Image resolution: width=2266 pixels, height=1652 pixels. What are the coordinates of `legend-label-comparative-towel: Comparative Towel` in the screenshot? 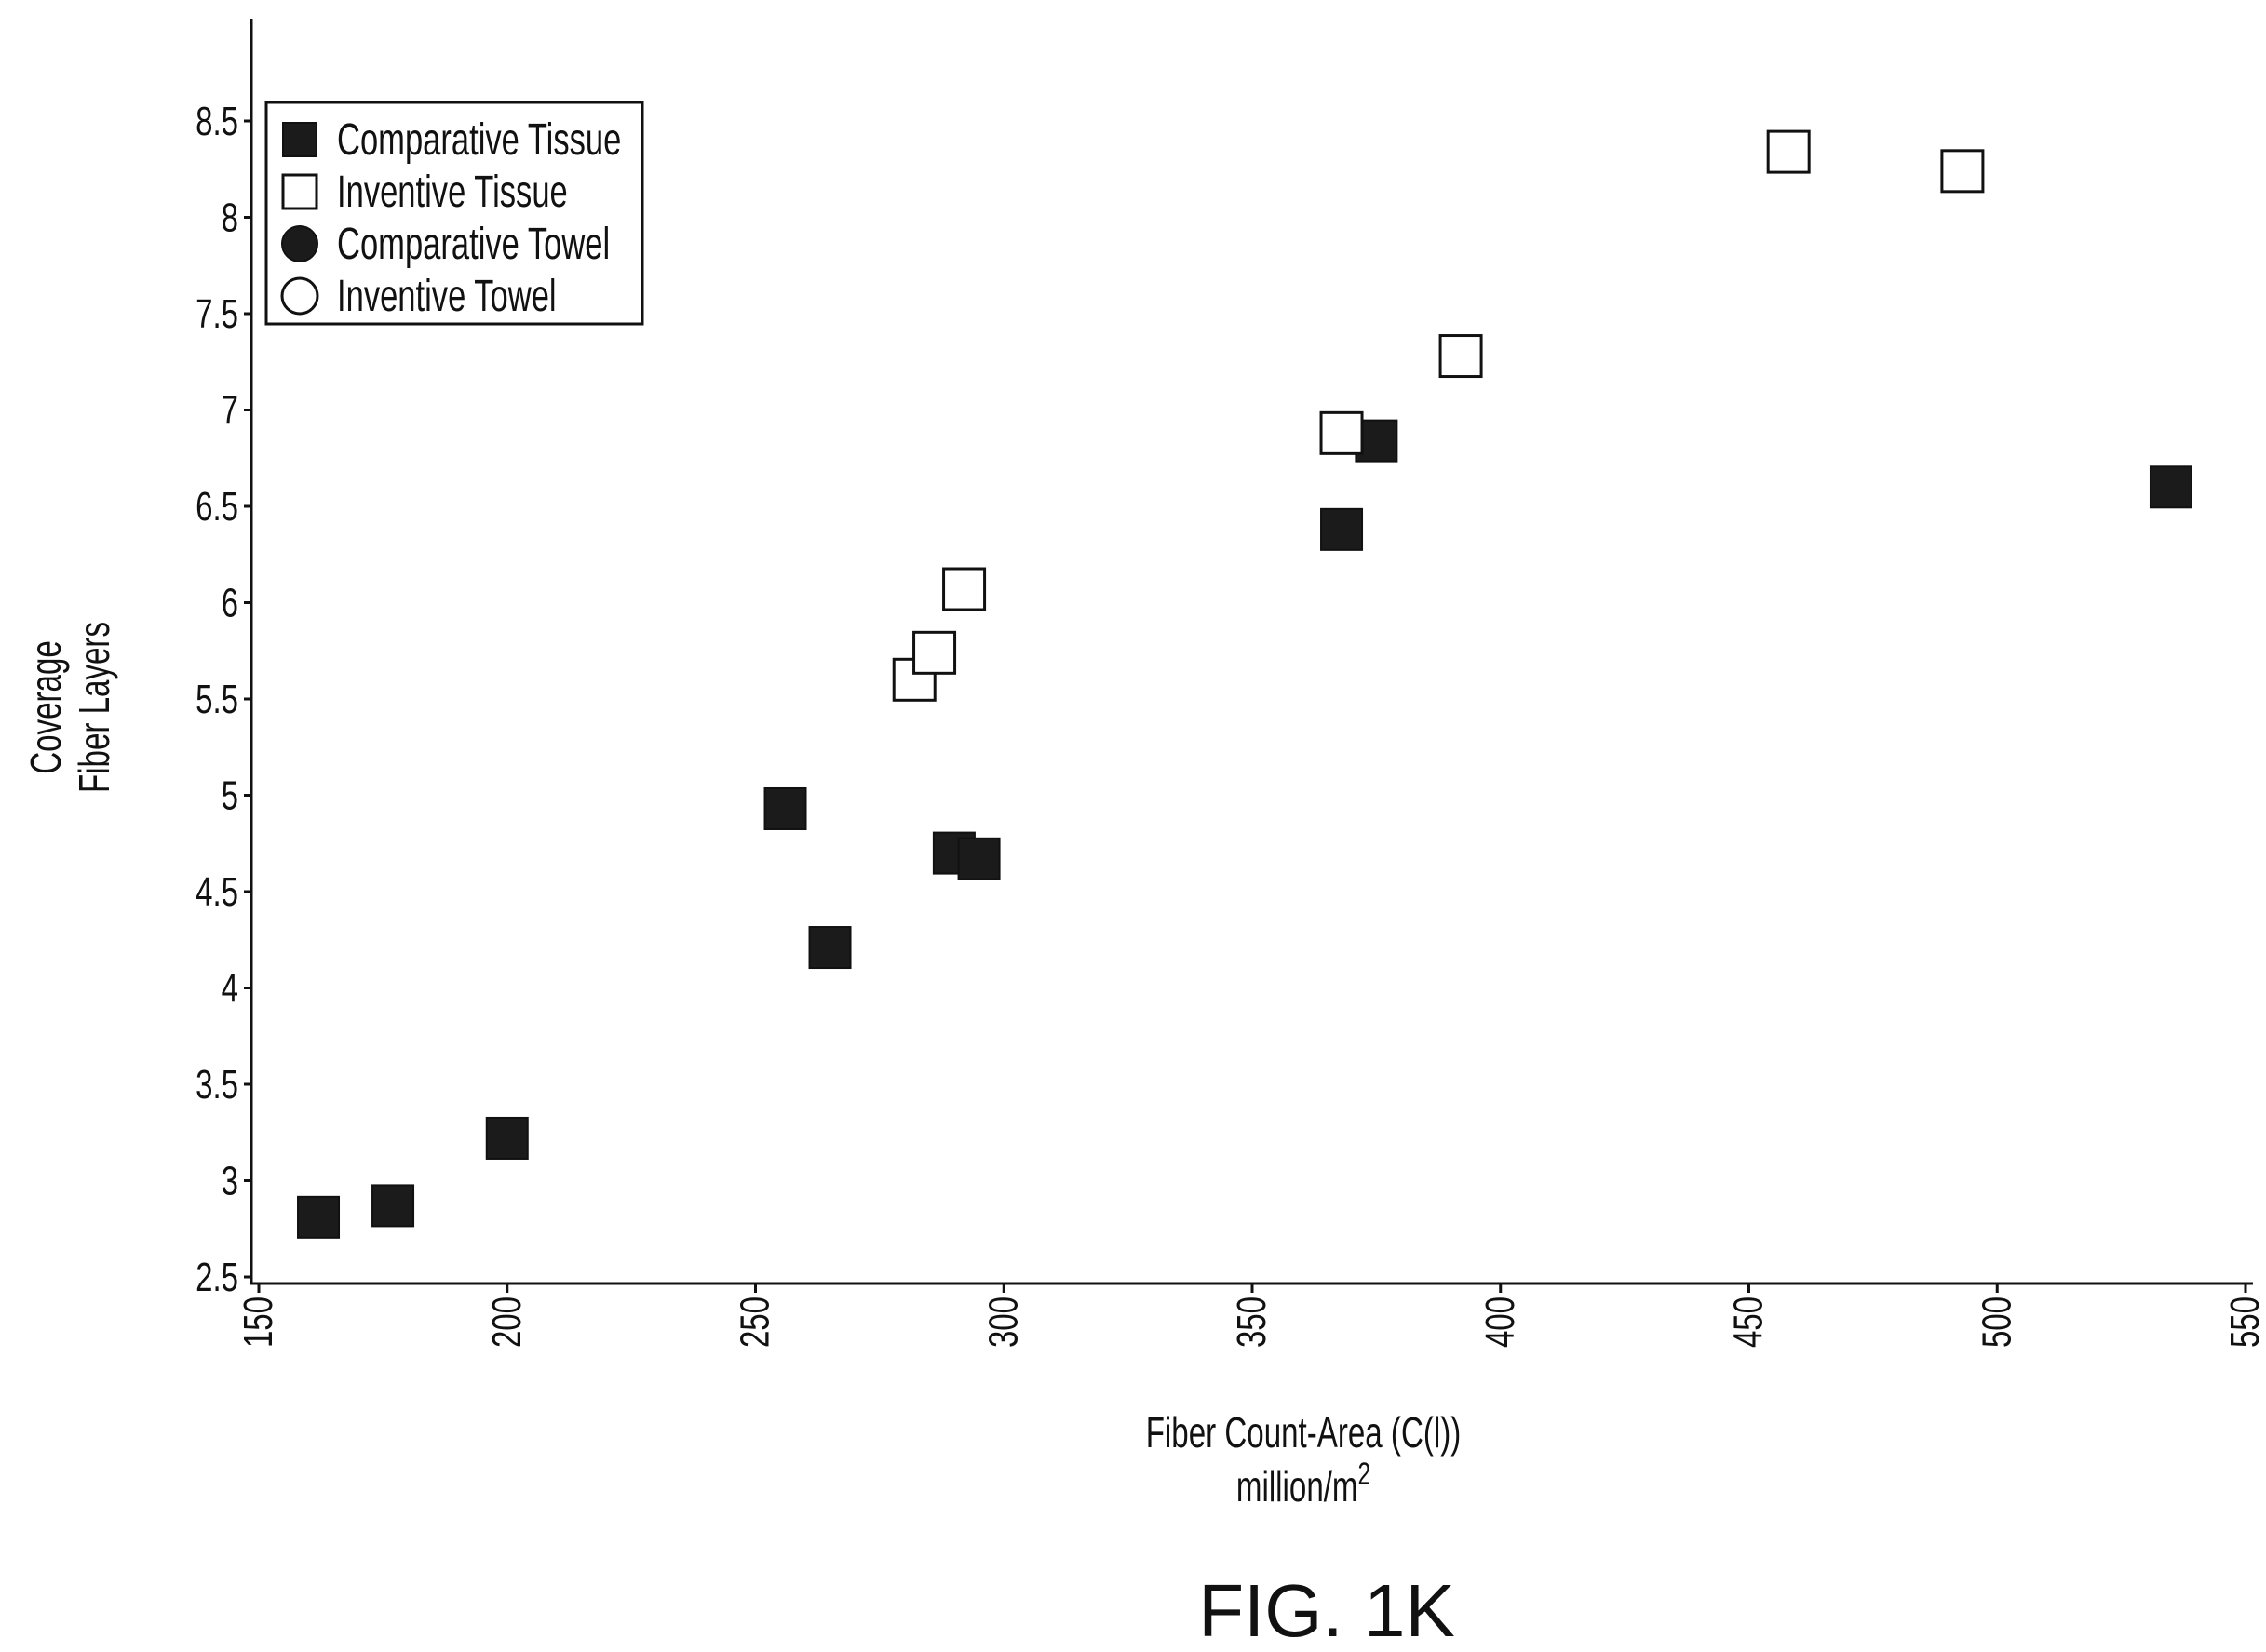 It's located at (473, 243).